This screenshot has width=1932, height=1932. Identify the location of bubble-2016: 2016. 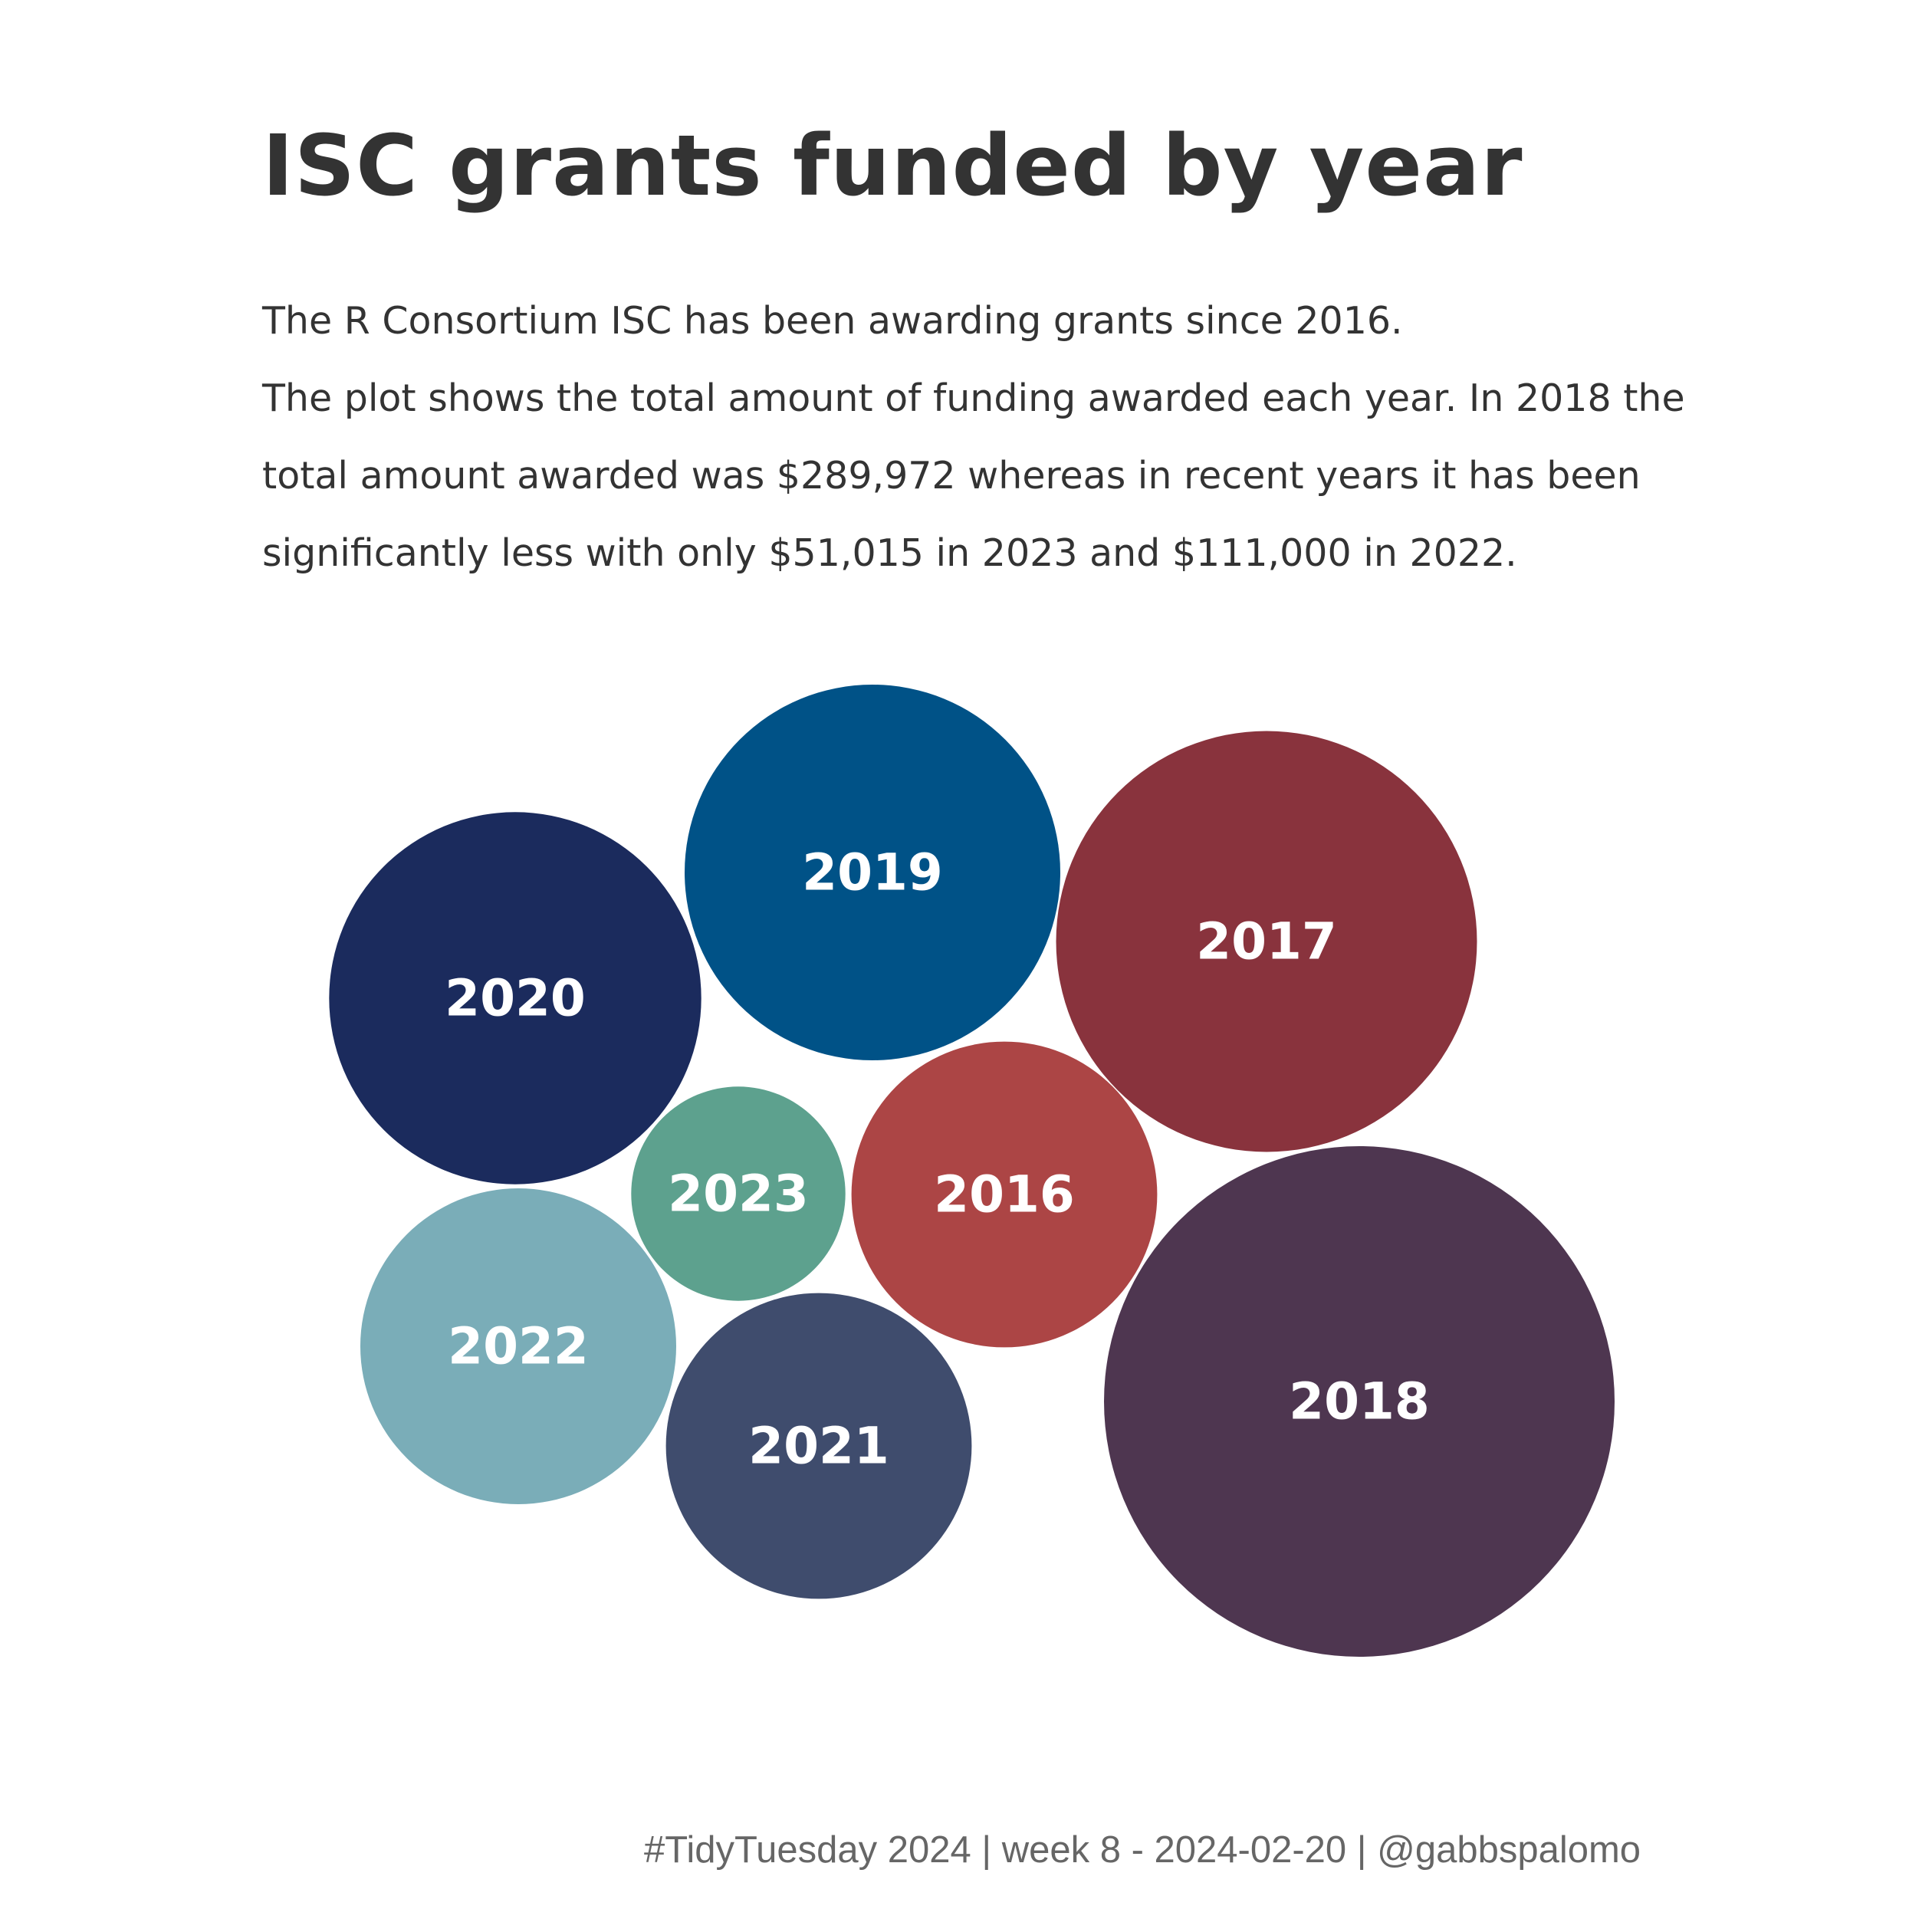
(1004, 1194).